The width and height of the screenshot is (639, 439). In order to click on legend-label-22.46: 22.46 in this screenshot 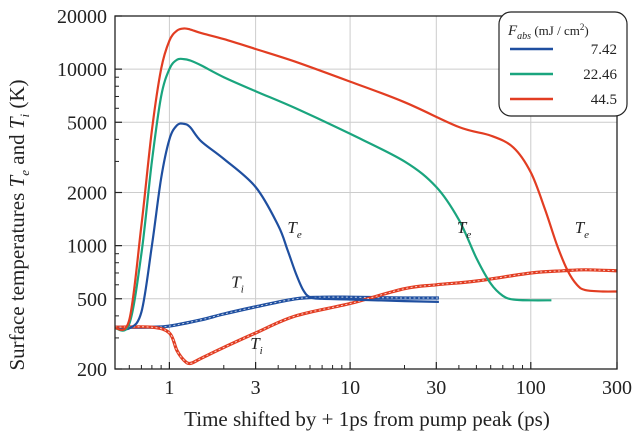, I will do `click(600, 75)`.